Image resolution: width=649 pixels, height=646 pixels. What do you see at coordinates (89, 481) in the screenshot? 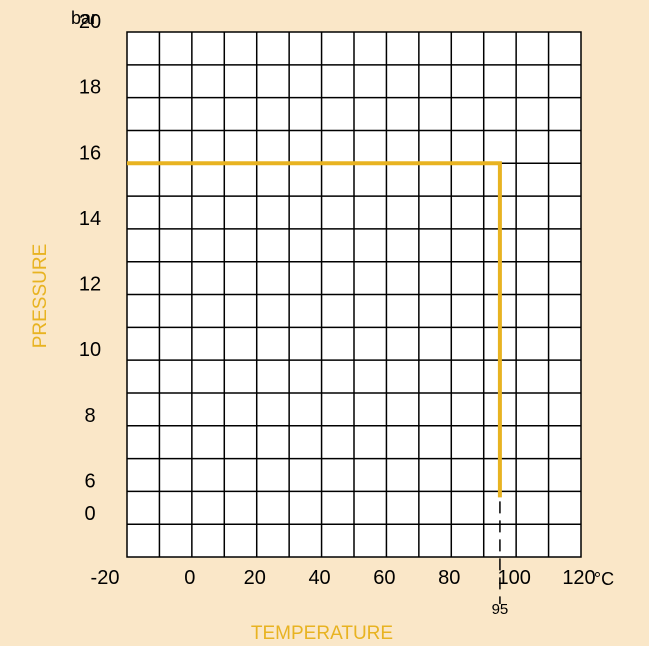
I see `y-tick-label: 6` at bounding box center [89, 481].